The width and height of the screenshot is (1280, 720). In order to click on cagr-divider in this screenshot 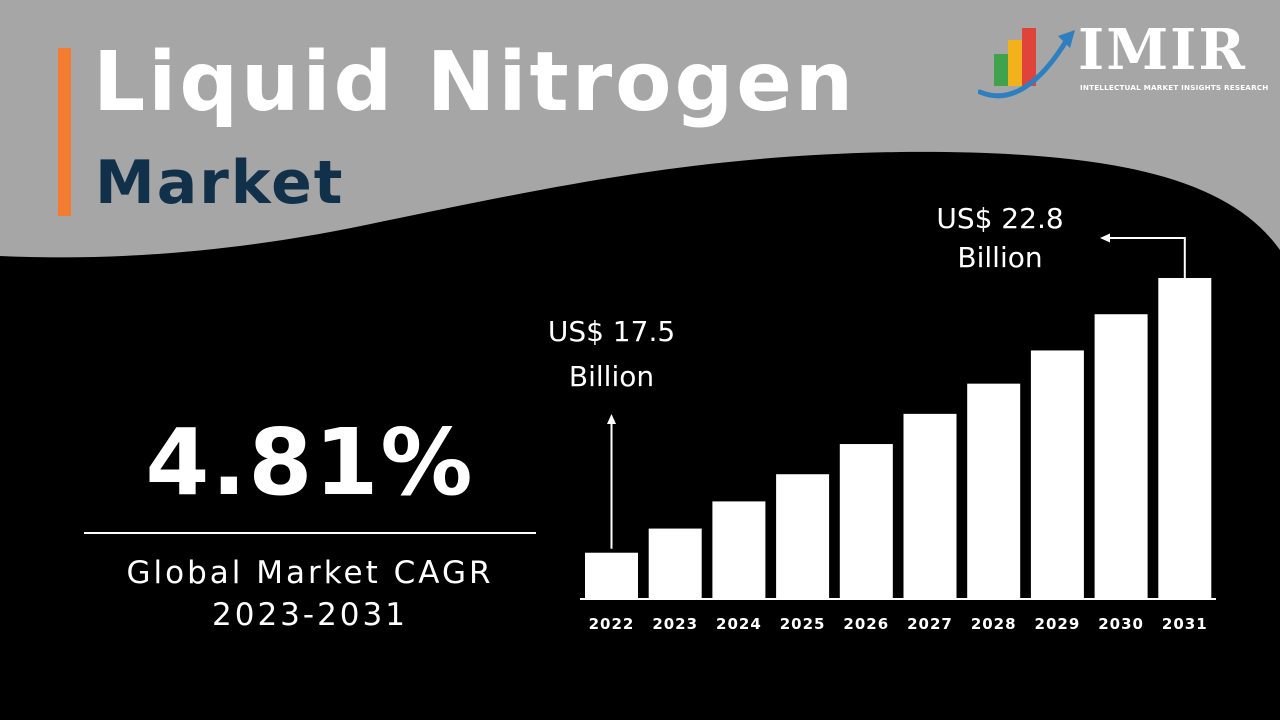, I will do `click(310, 533)`.